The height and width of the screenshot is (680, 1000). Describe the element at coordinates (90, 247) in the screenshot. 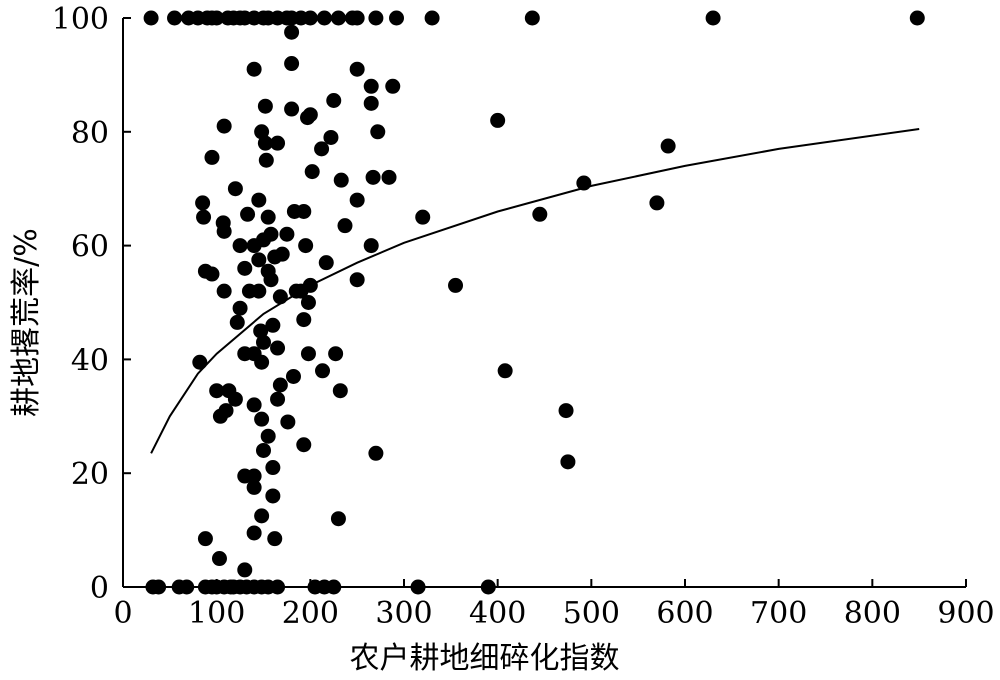

I see `y-tick-label: 60` at that location.